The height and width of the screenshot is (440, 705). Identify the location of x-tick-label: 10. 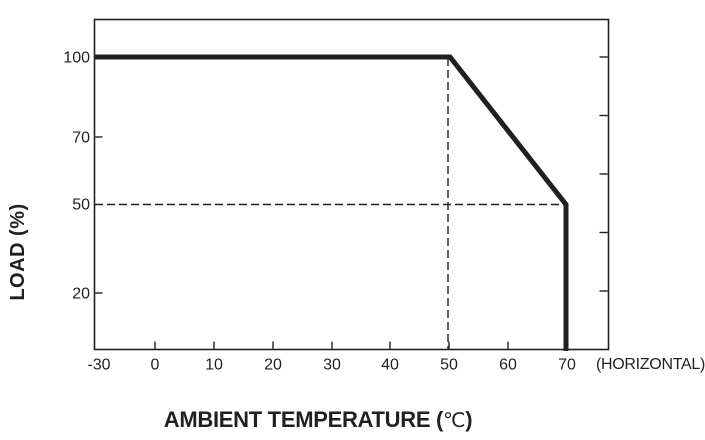
(214, 365).